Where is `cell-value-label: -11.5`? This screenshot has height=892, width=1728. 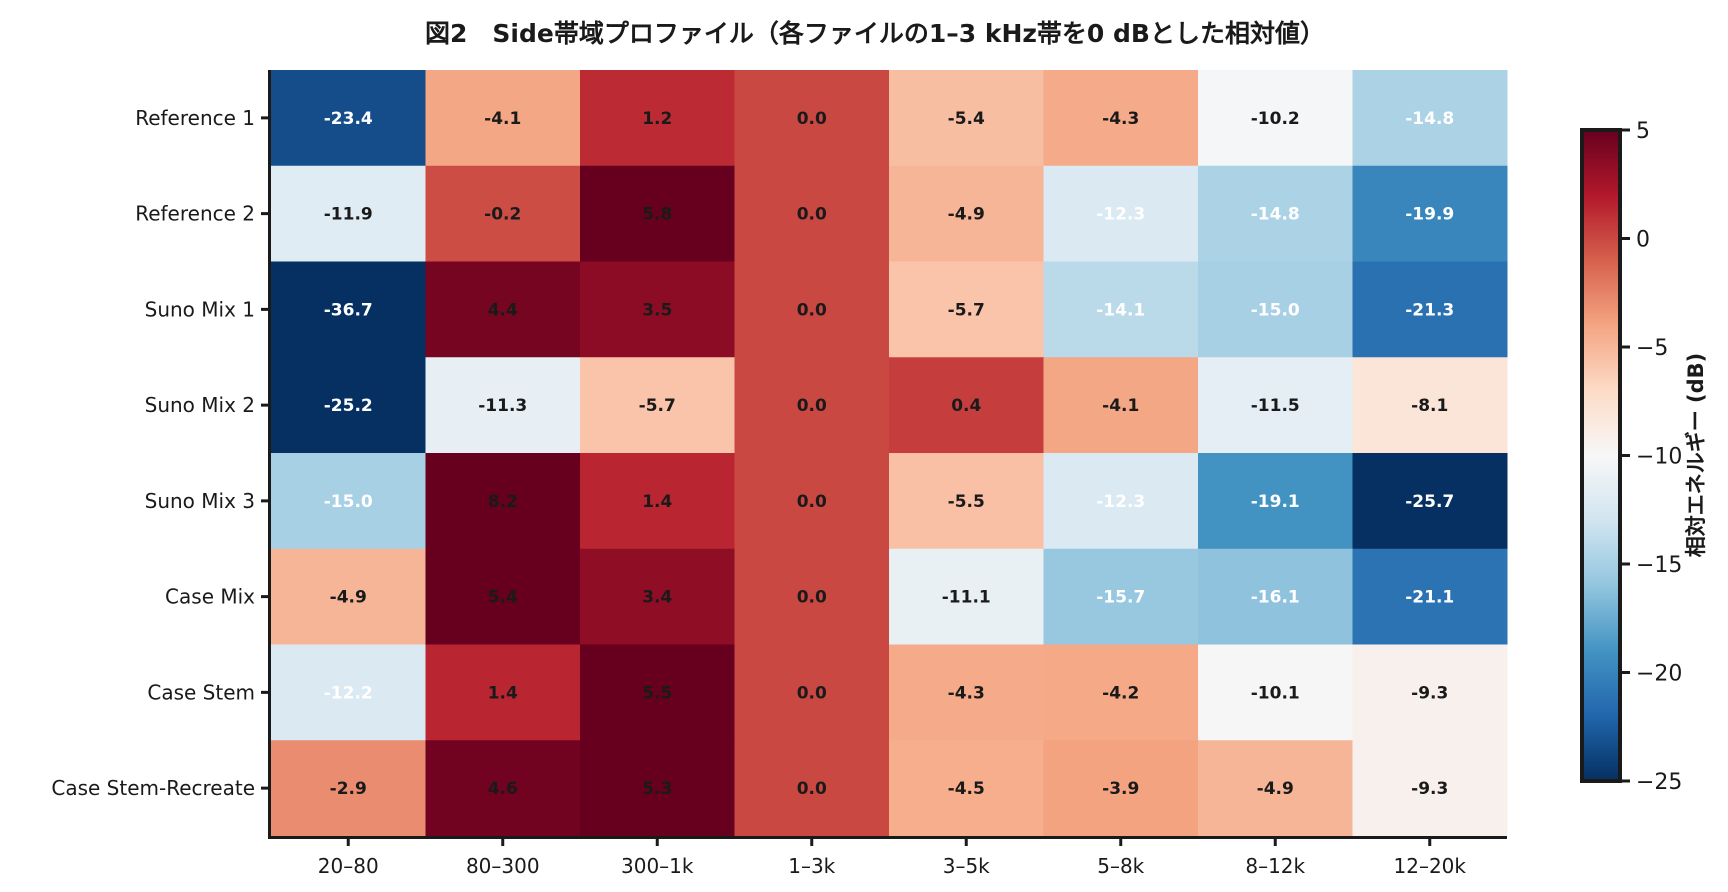
cell-value-label: -11.5 is located at coordinates (1275, 406).